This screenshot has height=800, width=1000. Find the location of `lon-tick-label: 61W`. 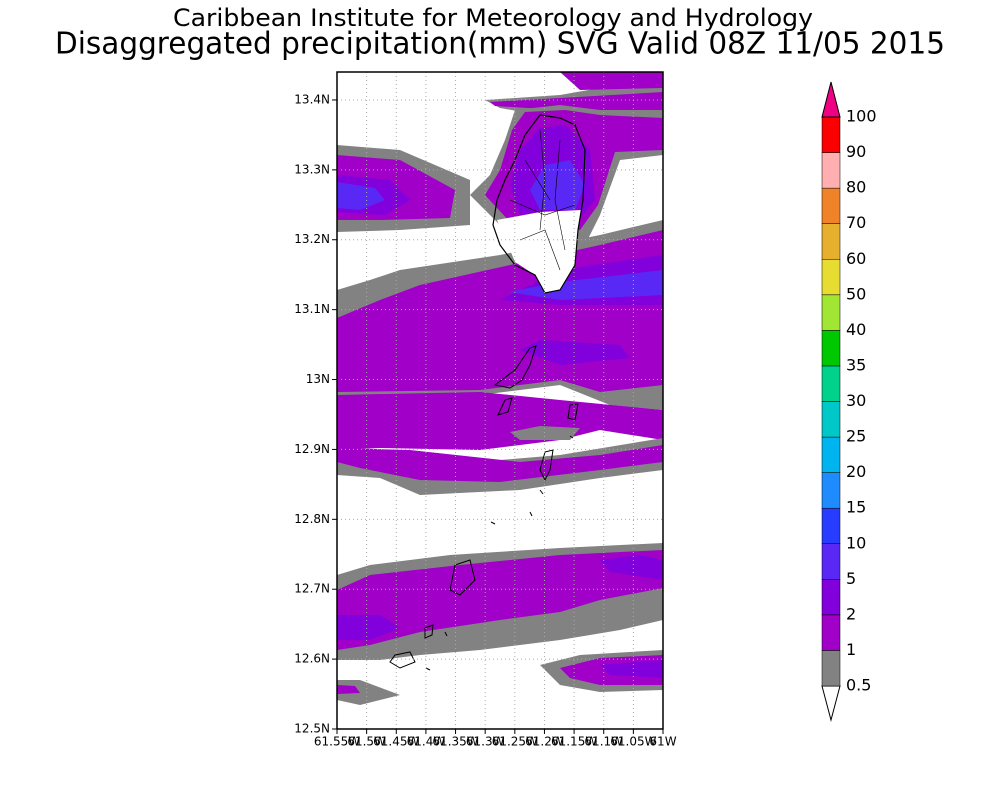

lon-tick-label: 61W is located at coordinates (662, 742).